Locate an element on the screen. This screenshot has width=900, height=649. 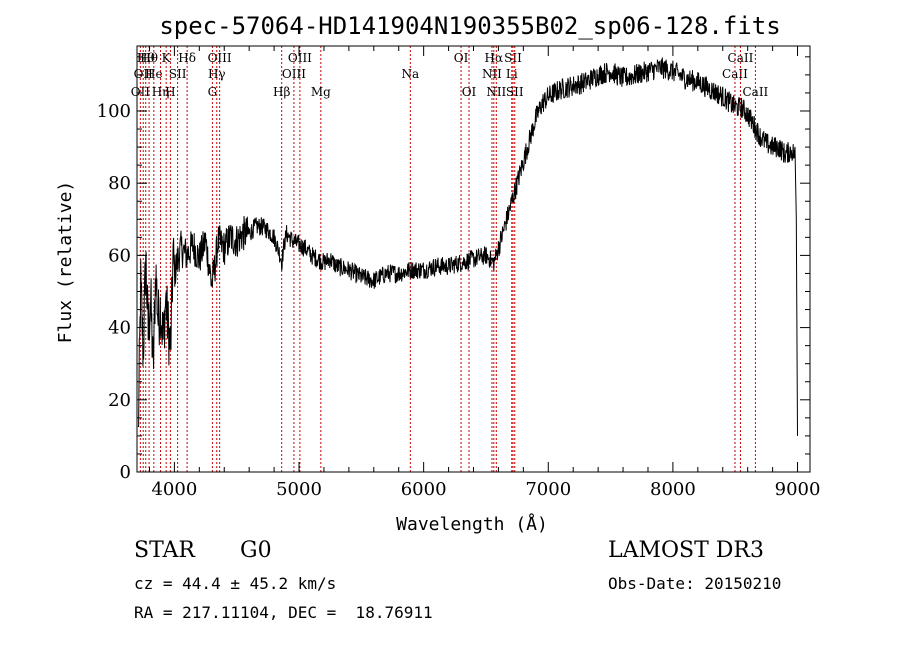
y-axis-label: Flux (relative) is located at coordinates (65, 262).